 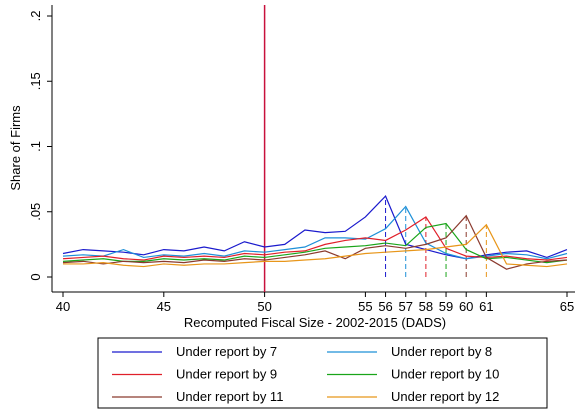 What do you see at coordinates (35, 212) in the screenshot?
I see `y-tick-label: .05` at bounding box center [35, 212].